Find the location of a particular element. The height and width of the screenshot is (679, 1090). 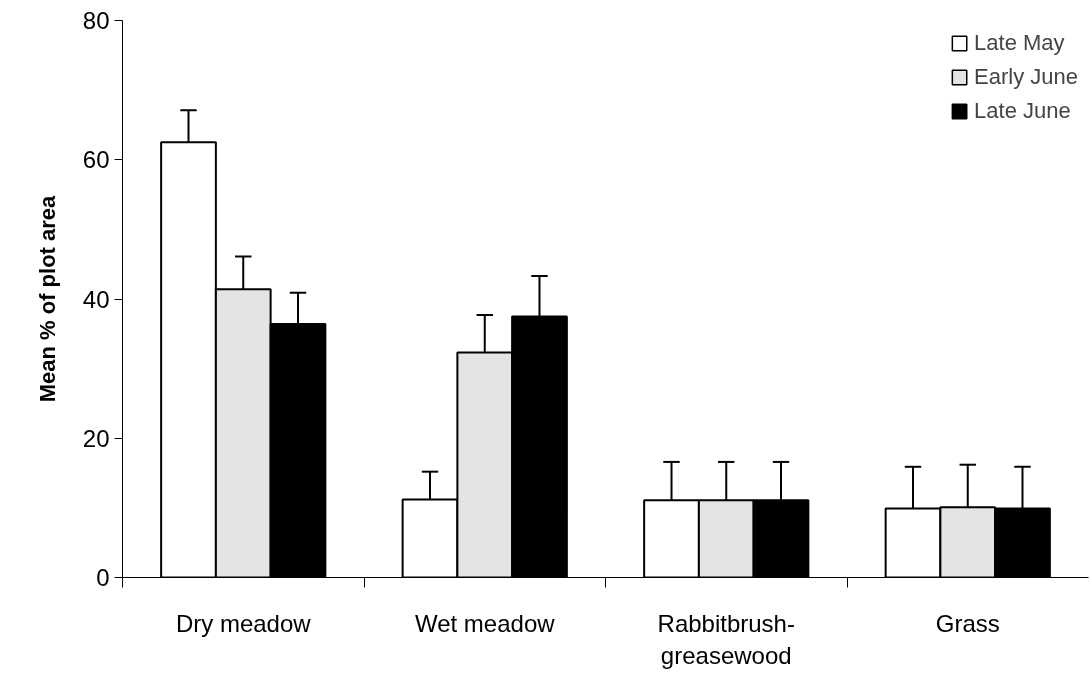

x-tick-label: Dry meadow is located at coordinates (243, 623).